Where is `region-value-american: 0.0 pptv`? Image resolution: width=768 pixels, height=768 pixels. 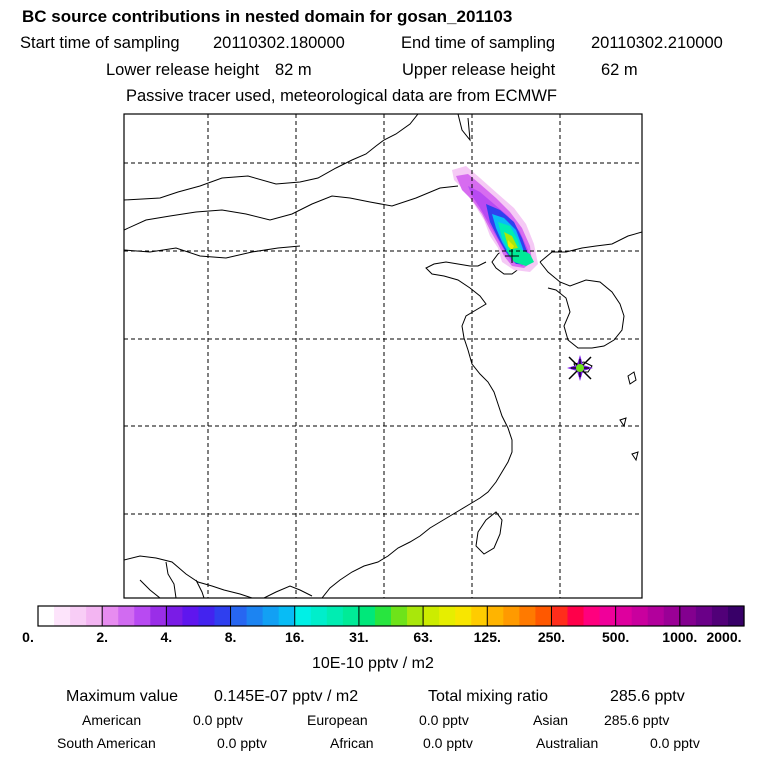
region-value-american: 0.0 pptv is located at coordinates (218, 720).